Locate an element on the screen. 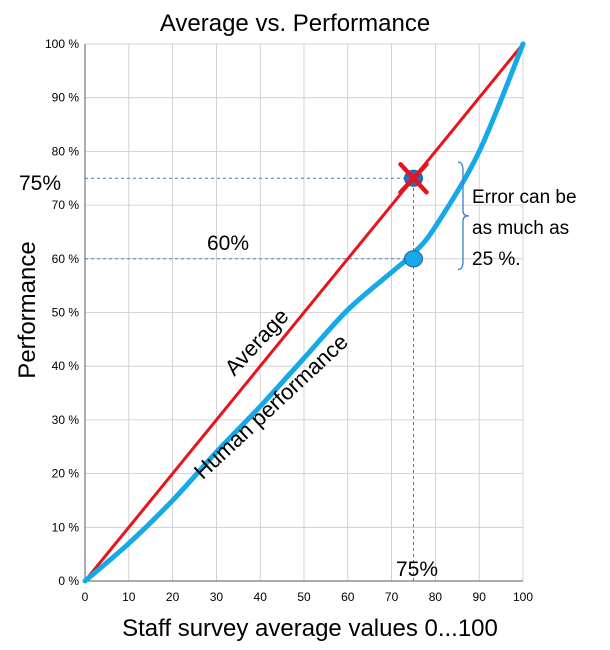 The height and width of the screenshot is (650, 610). y-tick-40: 40 % is located at coordinates (66, 366).